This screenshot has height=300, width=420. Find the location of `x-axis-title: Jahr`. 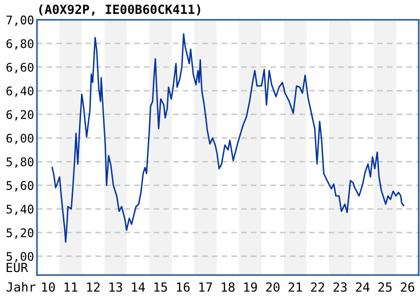

x-axis-title: Jahr is located at coordinates (21, 287).